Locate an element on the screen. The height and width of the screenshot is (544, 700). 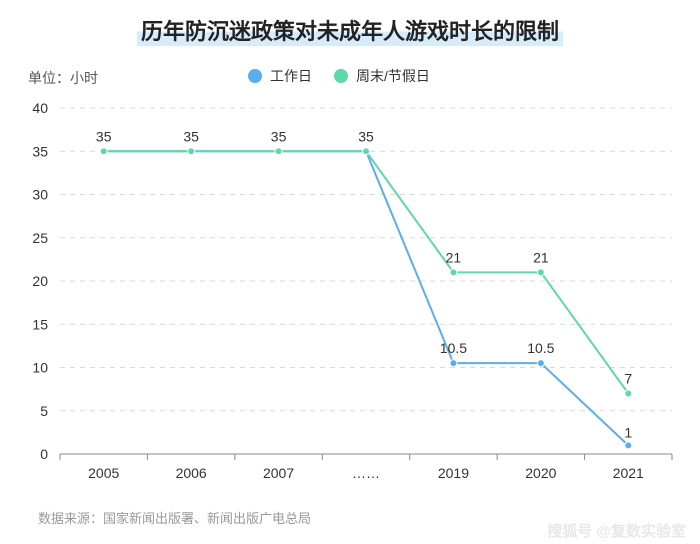
data-label-0-6: 1 is located at coordinates (628, 432).